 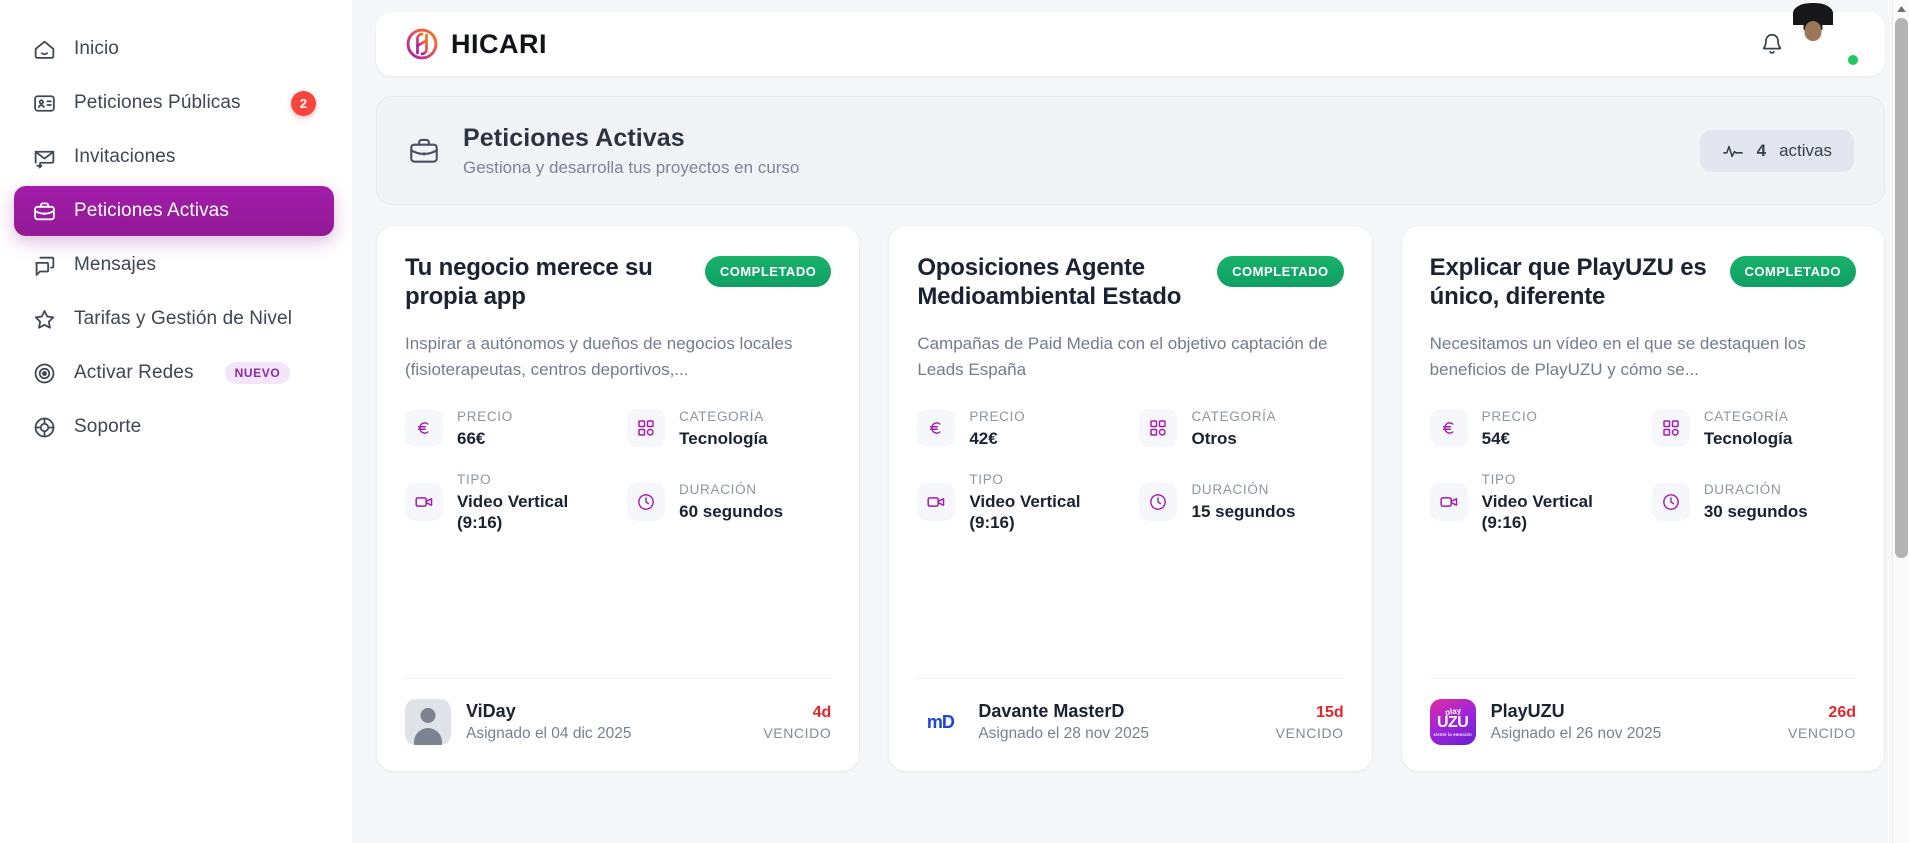 I want to click on meta-duration: DURACIÓN 60 segundos, so click(x=729, y=502).